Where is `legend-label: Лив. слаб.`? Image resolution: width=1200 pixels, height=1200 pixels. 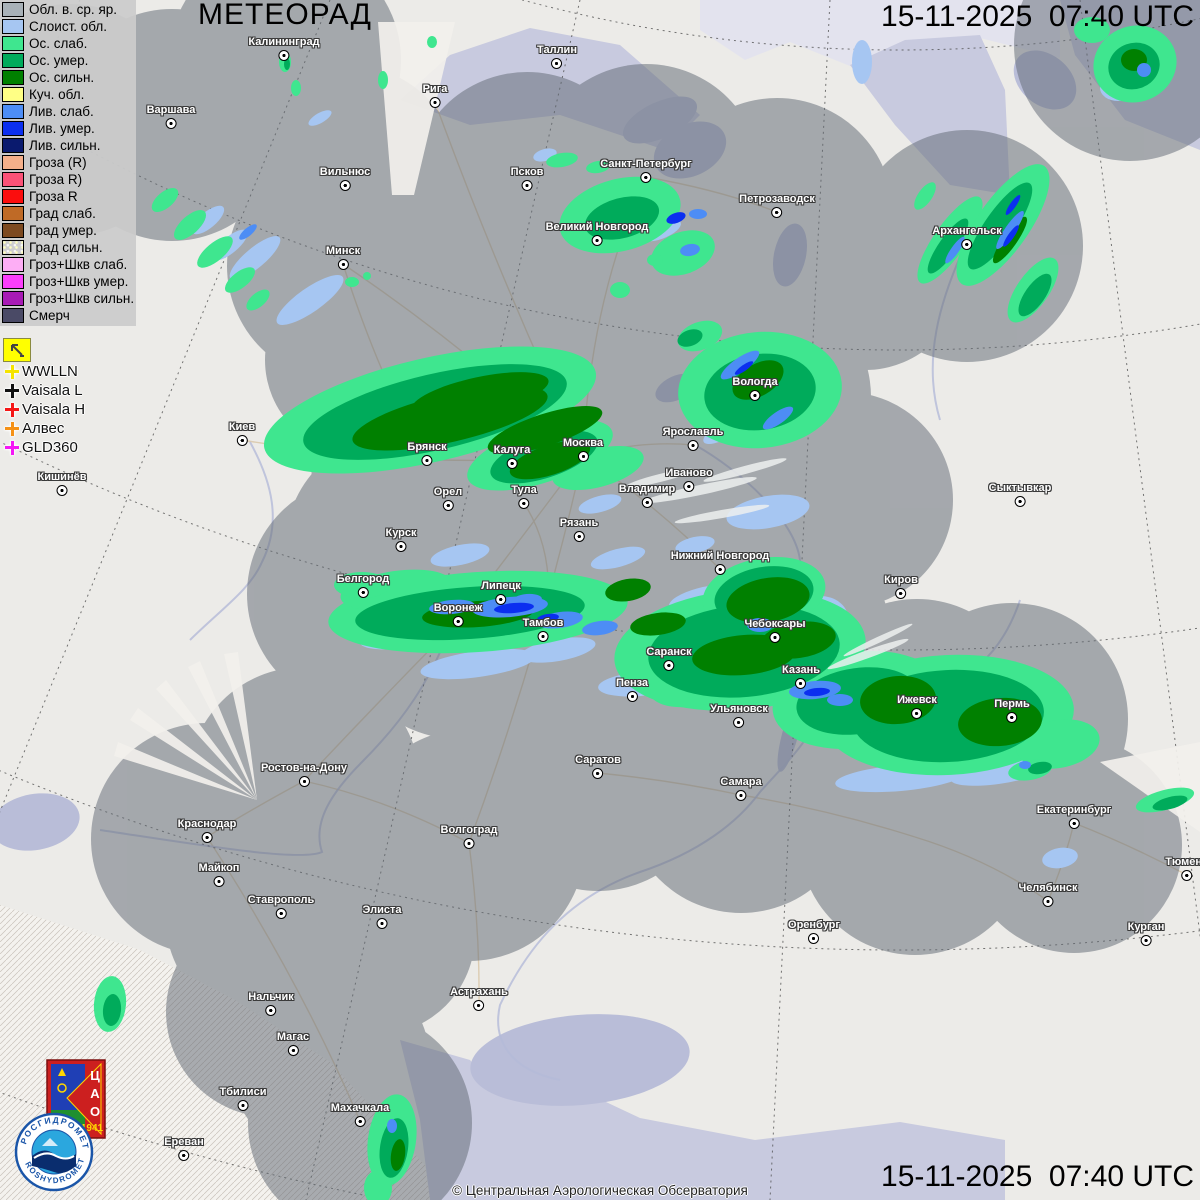 legend-label: Лив. слаб. is located at coordinates (61, 111).